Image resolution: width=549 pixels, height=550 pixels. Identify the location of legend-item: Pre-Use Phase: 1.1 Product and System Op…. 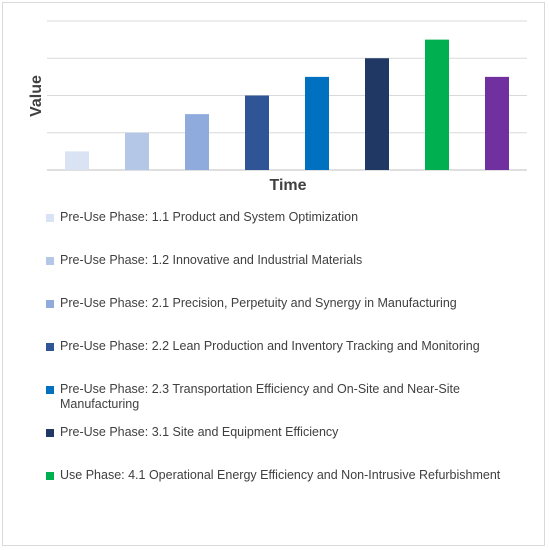
(293, 217).